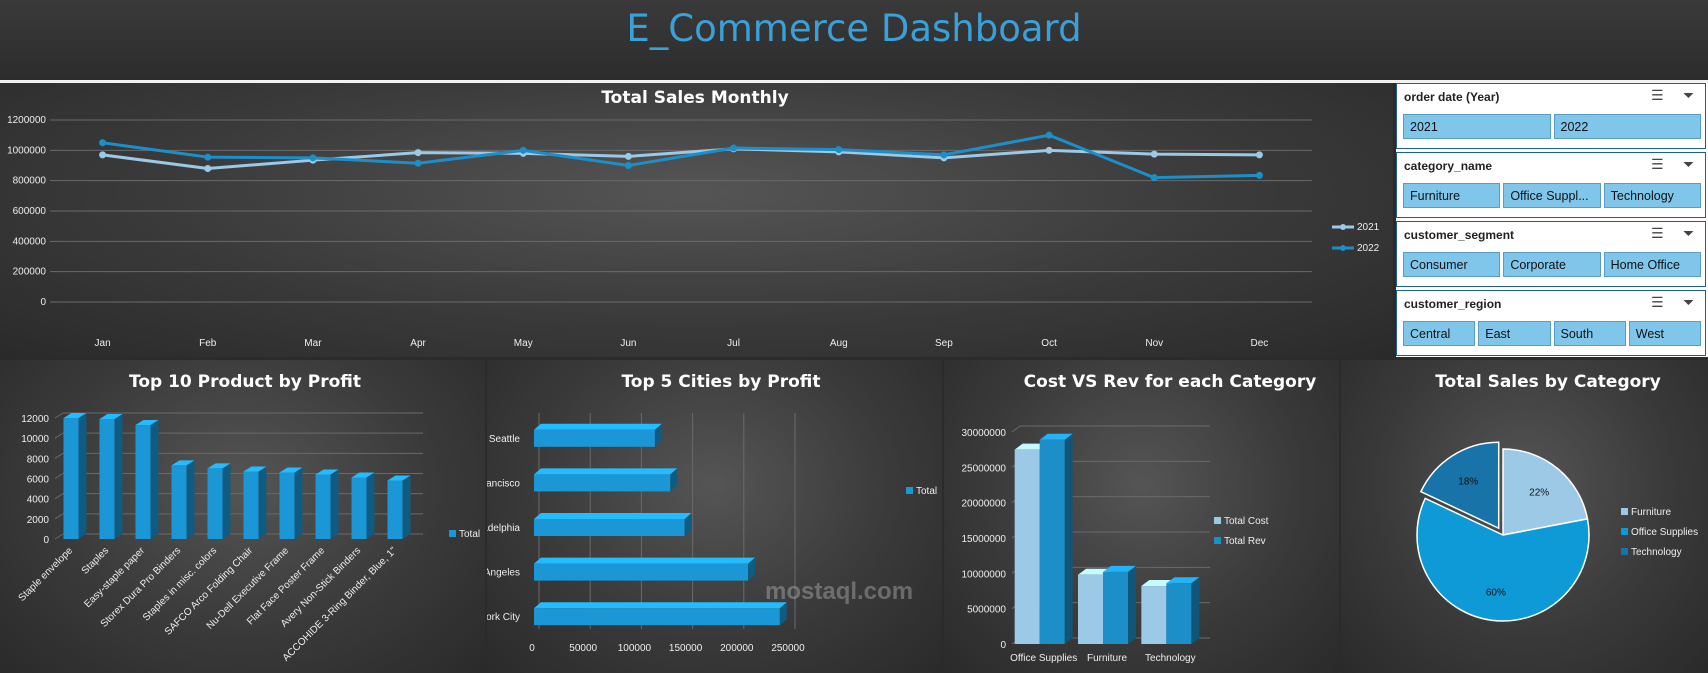 This screenshot has height=673, width=1708. I want to click on slicer-item-technology: Technology, so click(1652, 195).